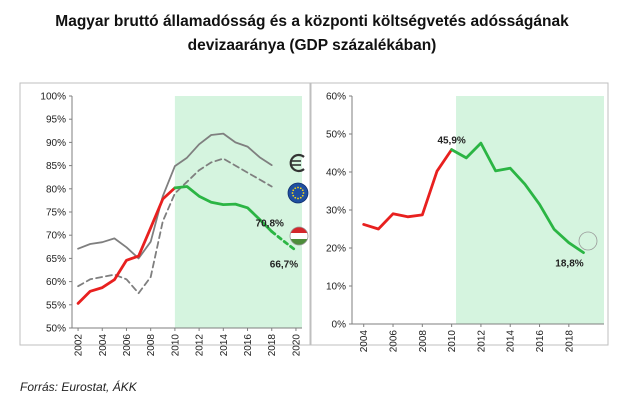 The image size is (624, 411). Describe the element at coordinates (272, 345) in the screenshot. I see `left-xtick-label: 2018` at that location.